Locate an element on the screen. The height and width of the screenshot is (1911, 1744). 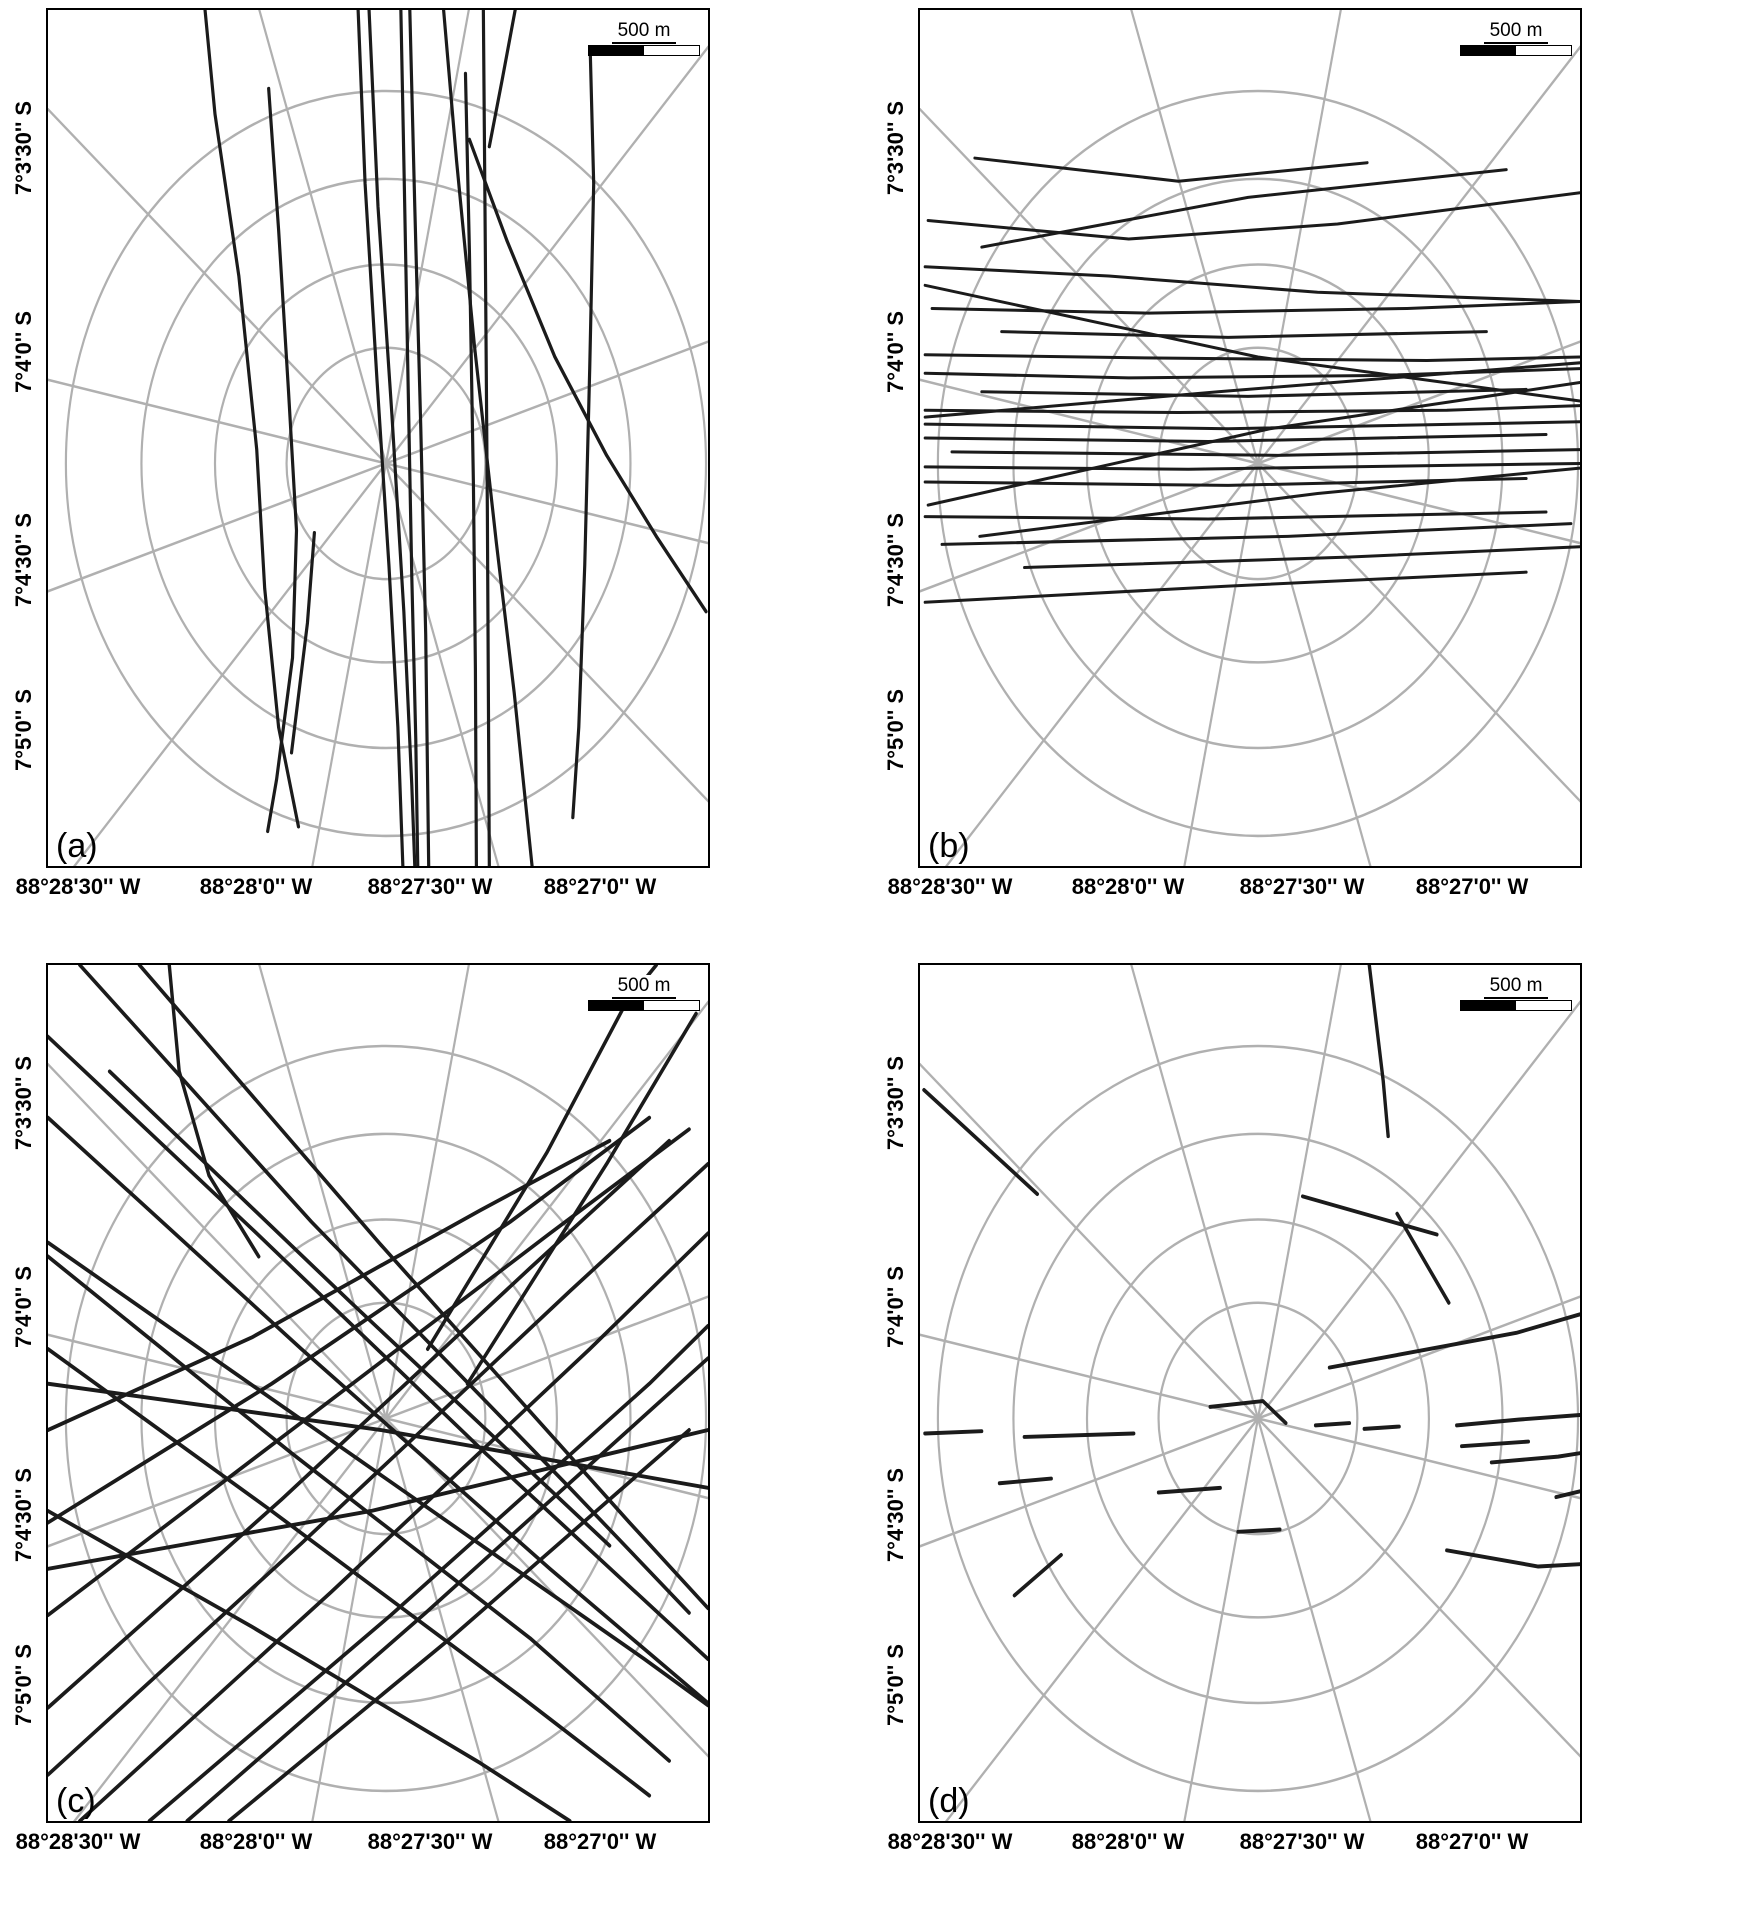
panel-letter: (b) is located at coordinates (949, 846).